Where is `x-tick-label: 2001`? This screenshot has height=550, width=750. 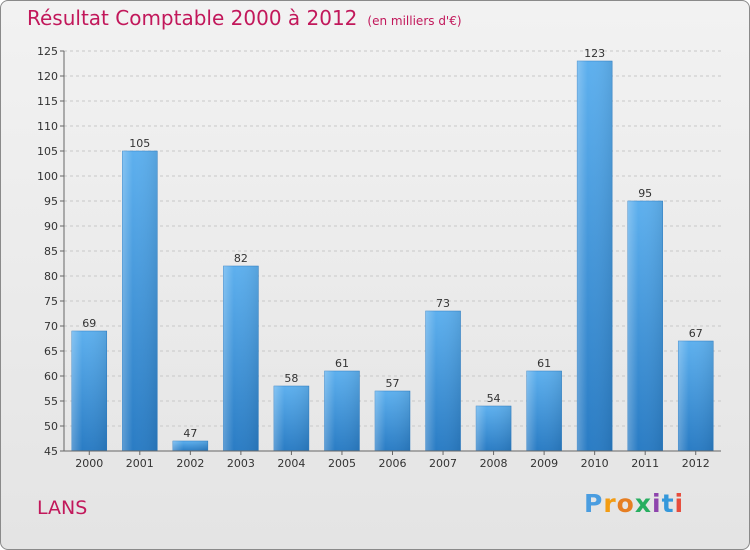 x-tick-label: 2001 is located at coordinates (140, 463).